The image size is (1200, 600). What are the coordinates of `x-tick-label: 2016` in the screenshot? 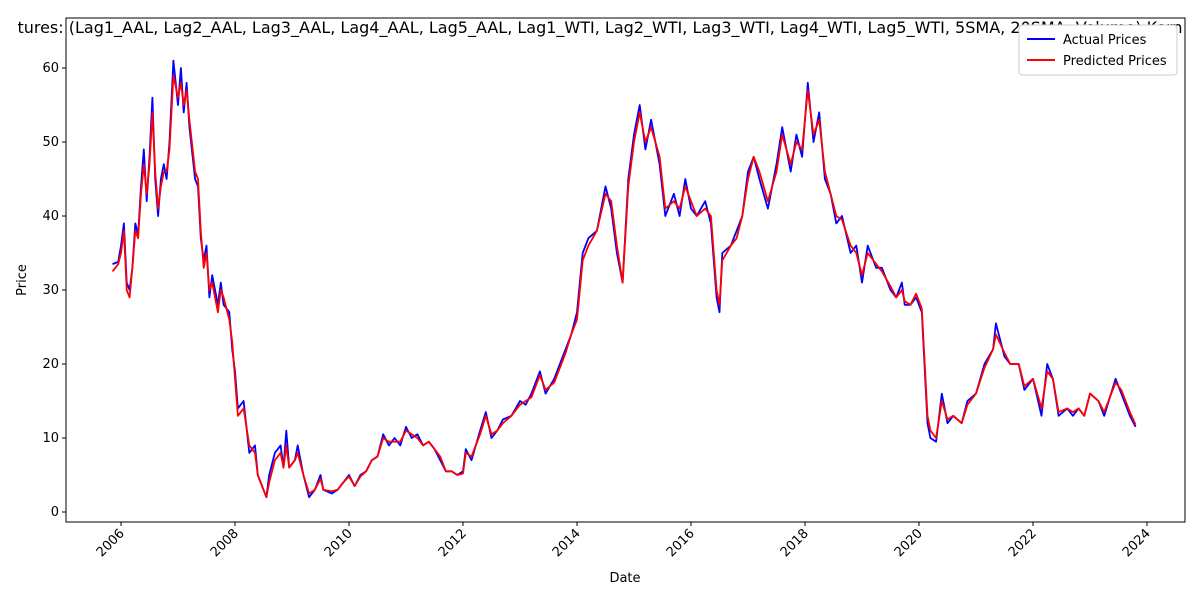 It's located at (681, 543).